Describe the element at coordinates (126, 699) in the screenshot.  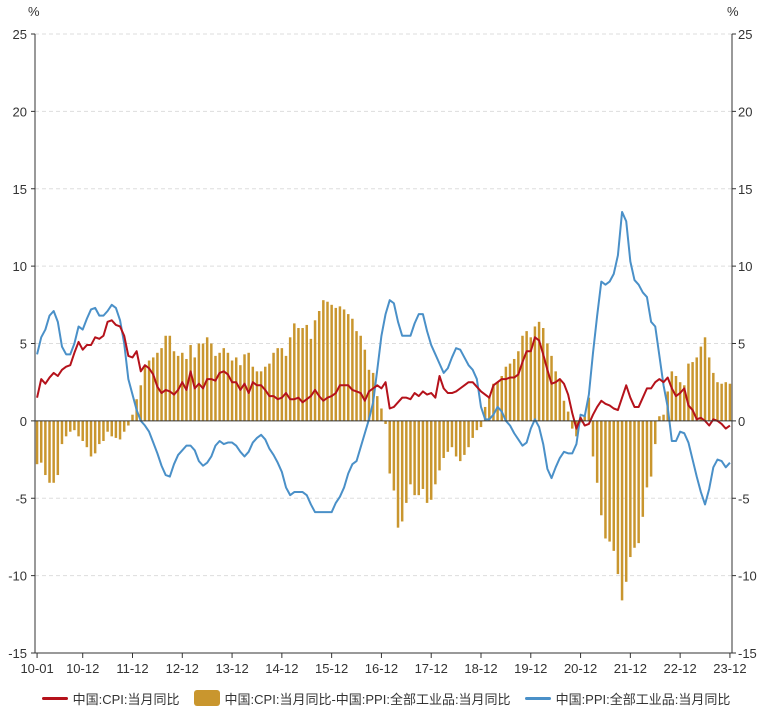
I see `legend-label-cpi: 中国:CPI:当月同比` at that location.